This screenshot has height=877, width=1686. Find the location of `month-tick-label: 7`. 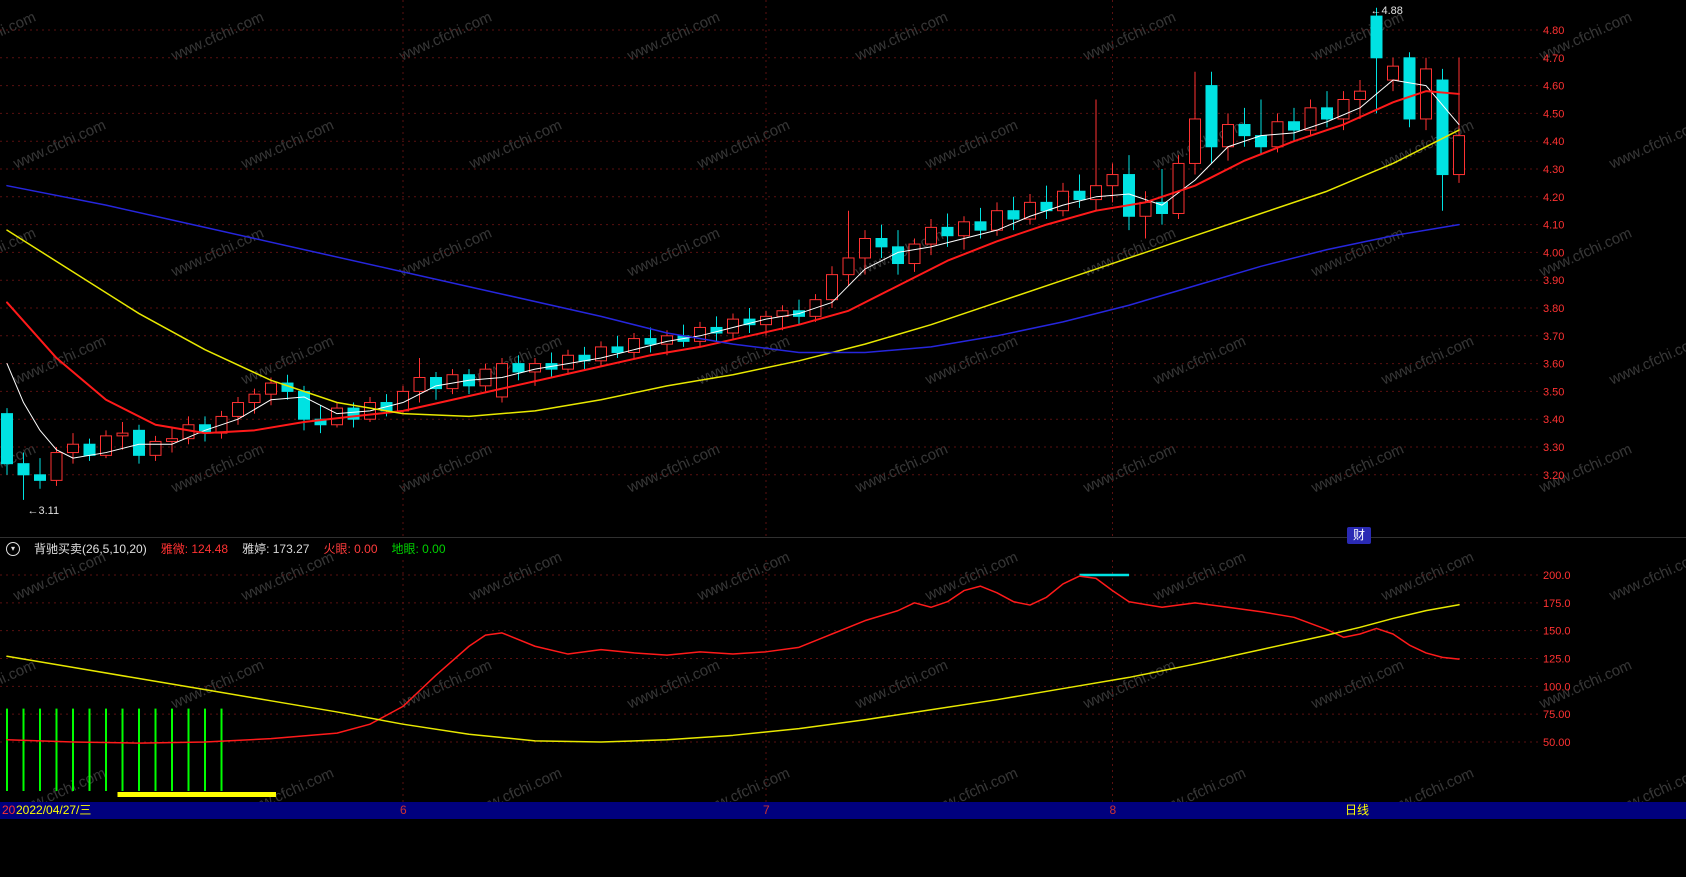

month-tick-label: 7 is located at coordinates (766, 810).